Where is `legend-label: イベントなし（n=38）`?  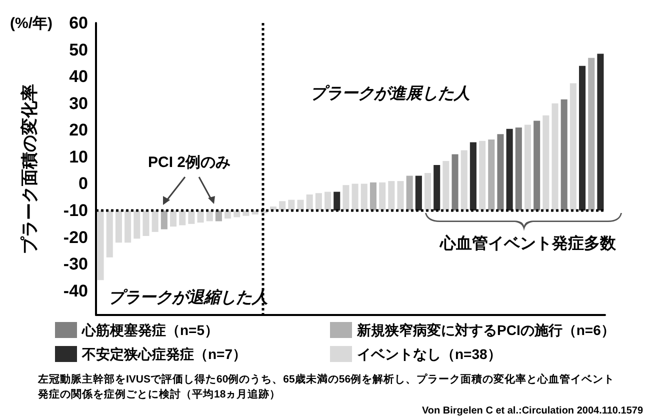 legend-label: イベントなし（n=38） is located at coordinates (429, 354).